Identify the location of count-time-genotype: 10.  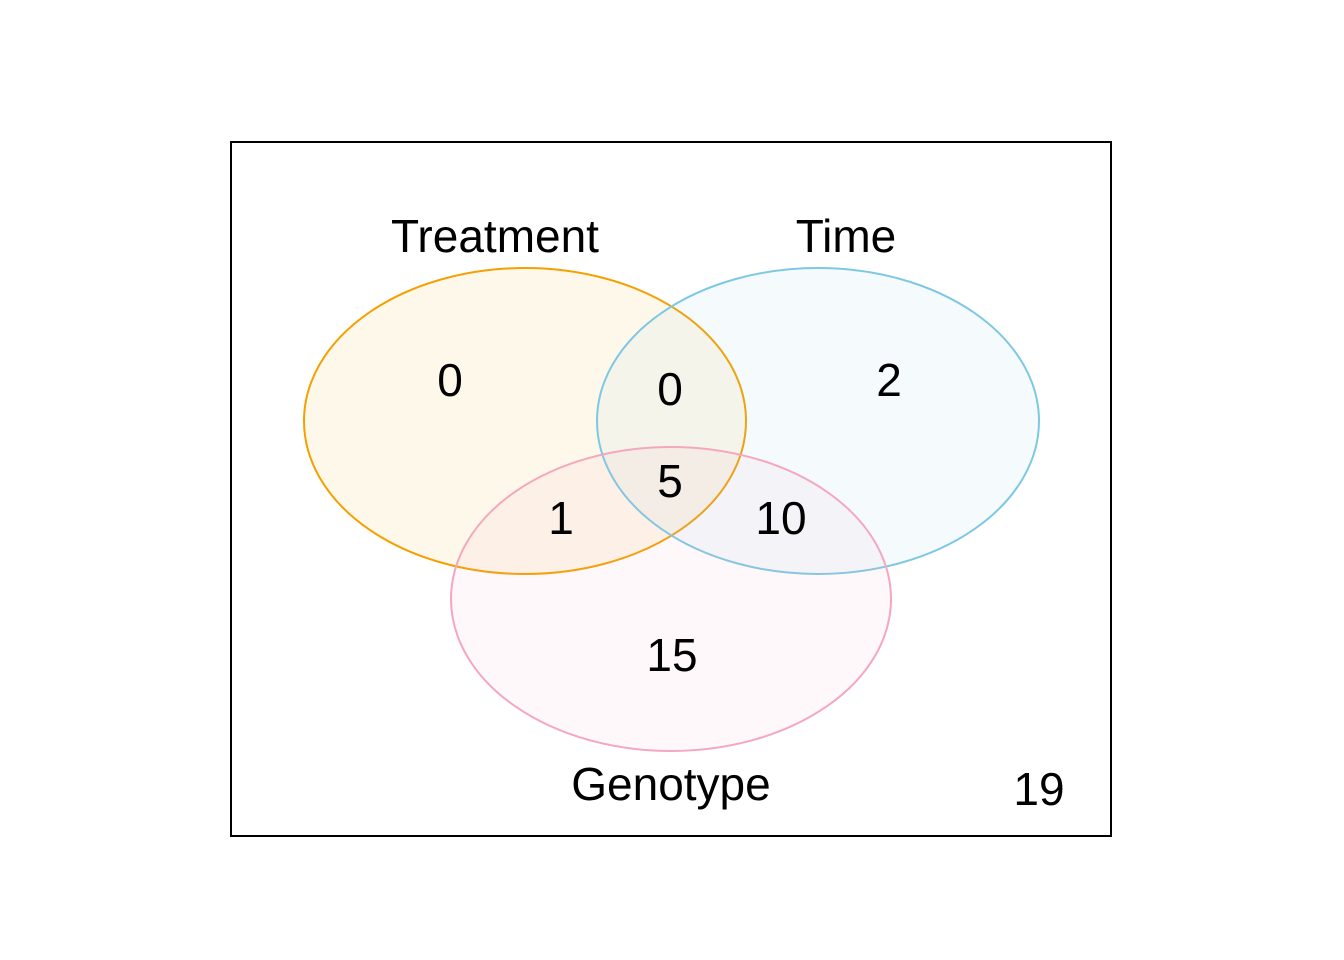
(780, 518).